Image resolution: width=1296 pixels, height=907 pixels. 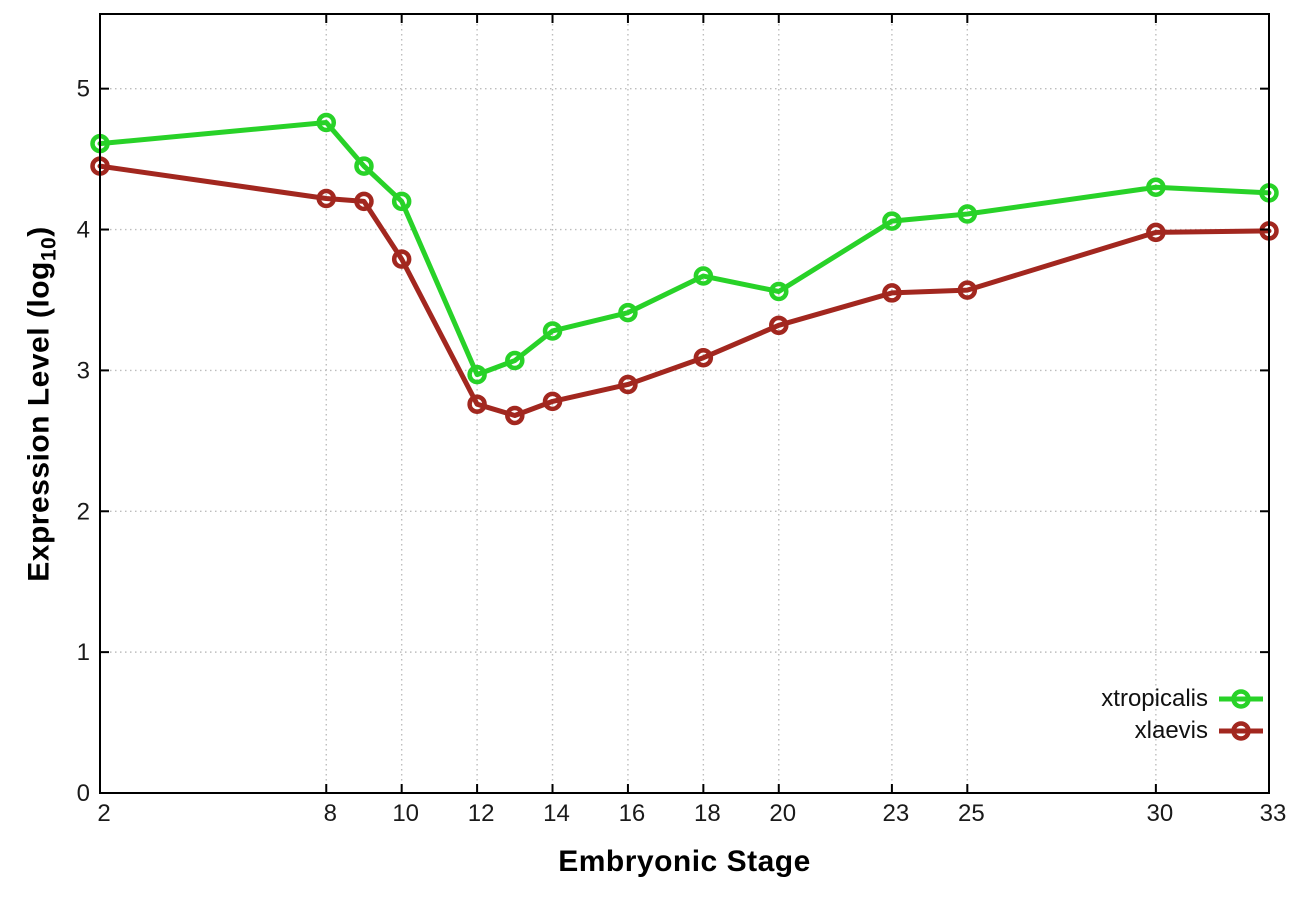 I want to click on y-axis-title-text: Expression Level (log, so click(x=39, y=421).